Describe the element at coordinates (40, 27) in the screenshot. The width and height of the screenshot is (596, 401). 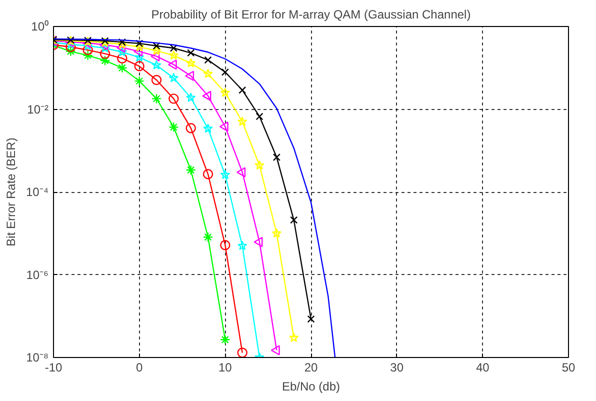
I see `y-tick-label: 10⁰` at that location.